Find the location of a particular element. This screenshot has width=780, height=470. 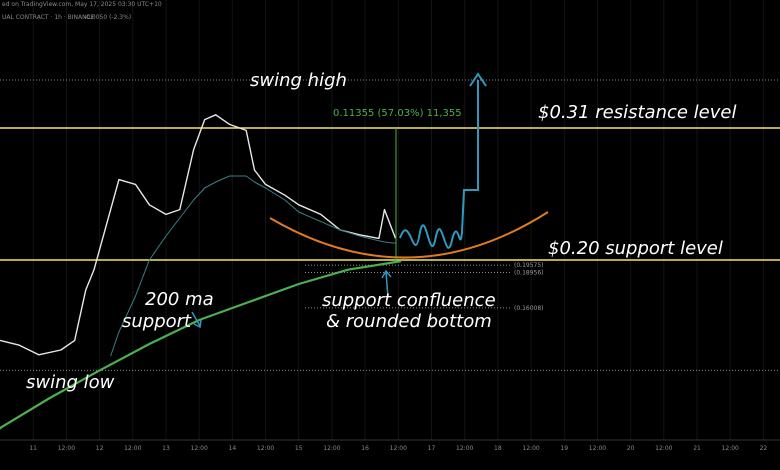

header: -0.0050 (-2.3%) is located at coordinates (107, 17).